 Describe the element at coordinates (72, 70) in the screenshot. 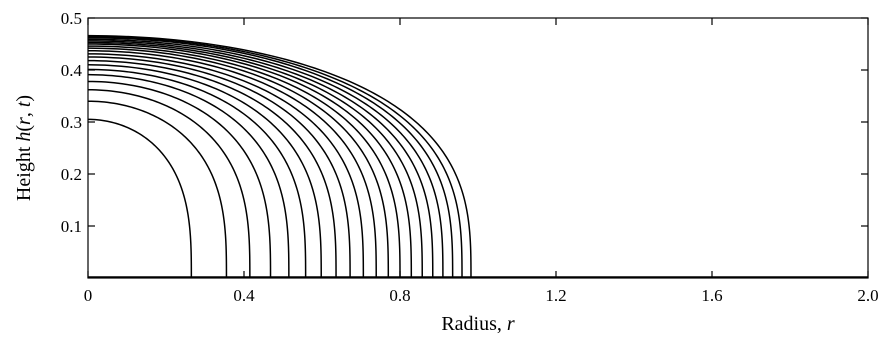

I see `y-tick-label: 0.4` at that location.